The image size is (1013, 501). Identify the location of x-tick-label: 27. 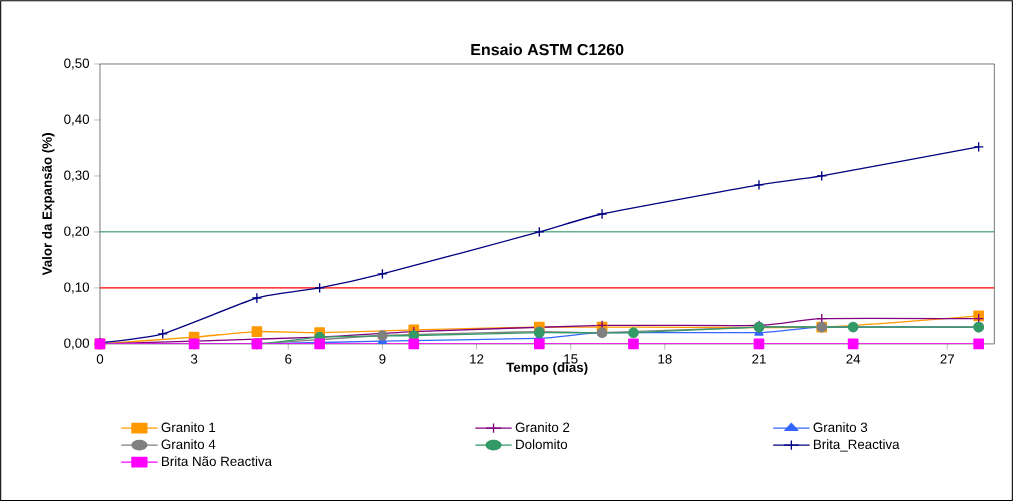
(947, 359).